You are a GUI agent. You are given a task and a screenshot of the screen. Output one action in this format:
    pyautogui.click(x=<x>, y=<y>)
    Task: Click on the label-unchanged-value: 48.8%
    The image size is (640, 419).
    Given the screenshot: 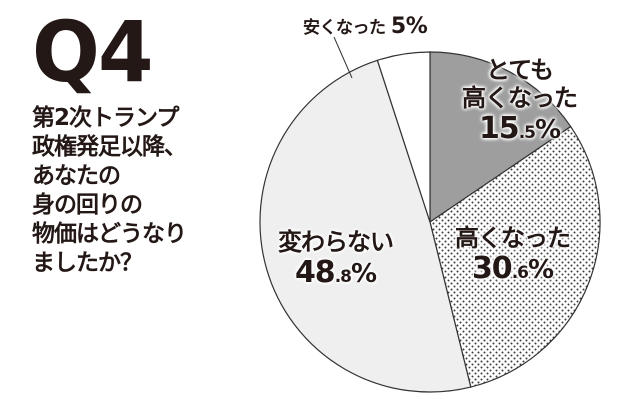 What is the action you would take?
    pyautogui.click(x=335, y=272)
    